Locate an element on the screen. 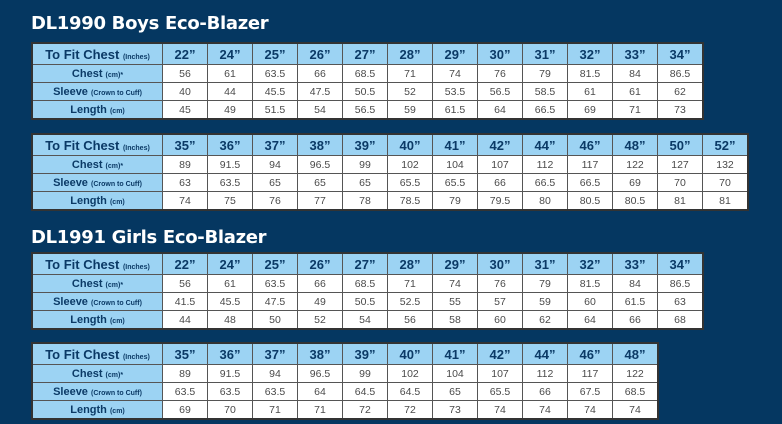 This screenshot has width=782, height=424. sizes-cell: 44” is located at coordinates (545, 144).